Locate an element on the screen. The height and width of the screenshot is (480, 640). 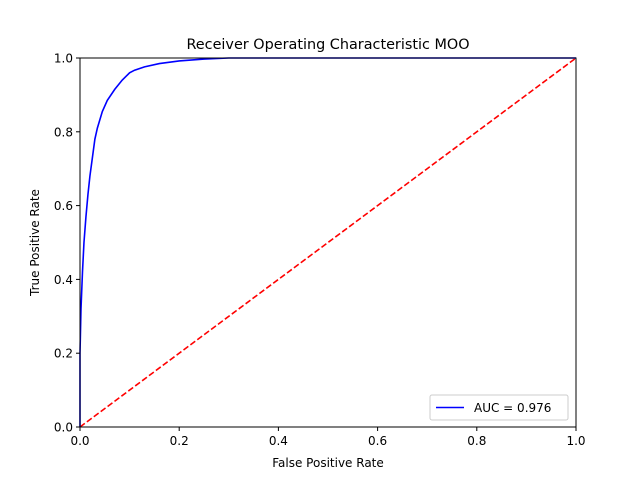
x-tick-label: 0.4 is located at coordinates (278, 441).